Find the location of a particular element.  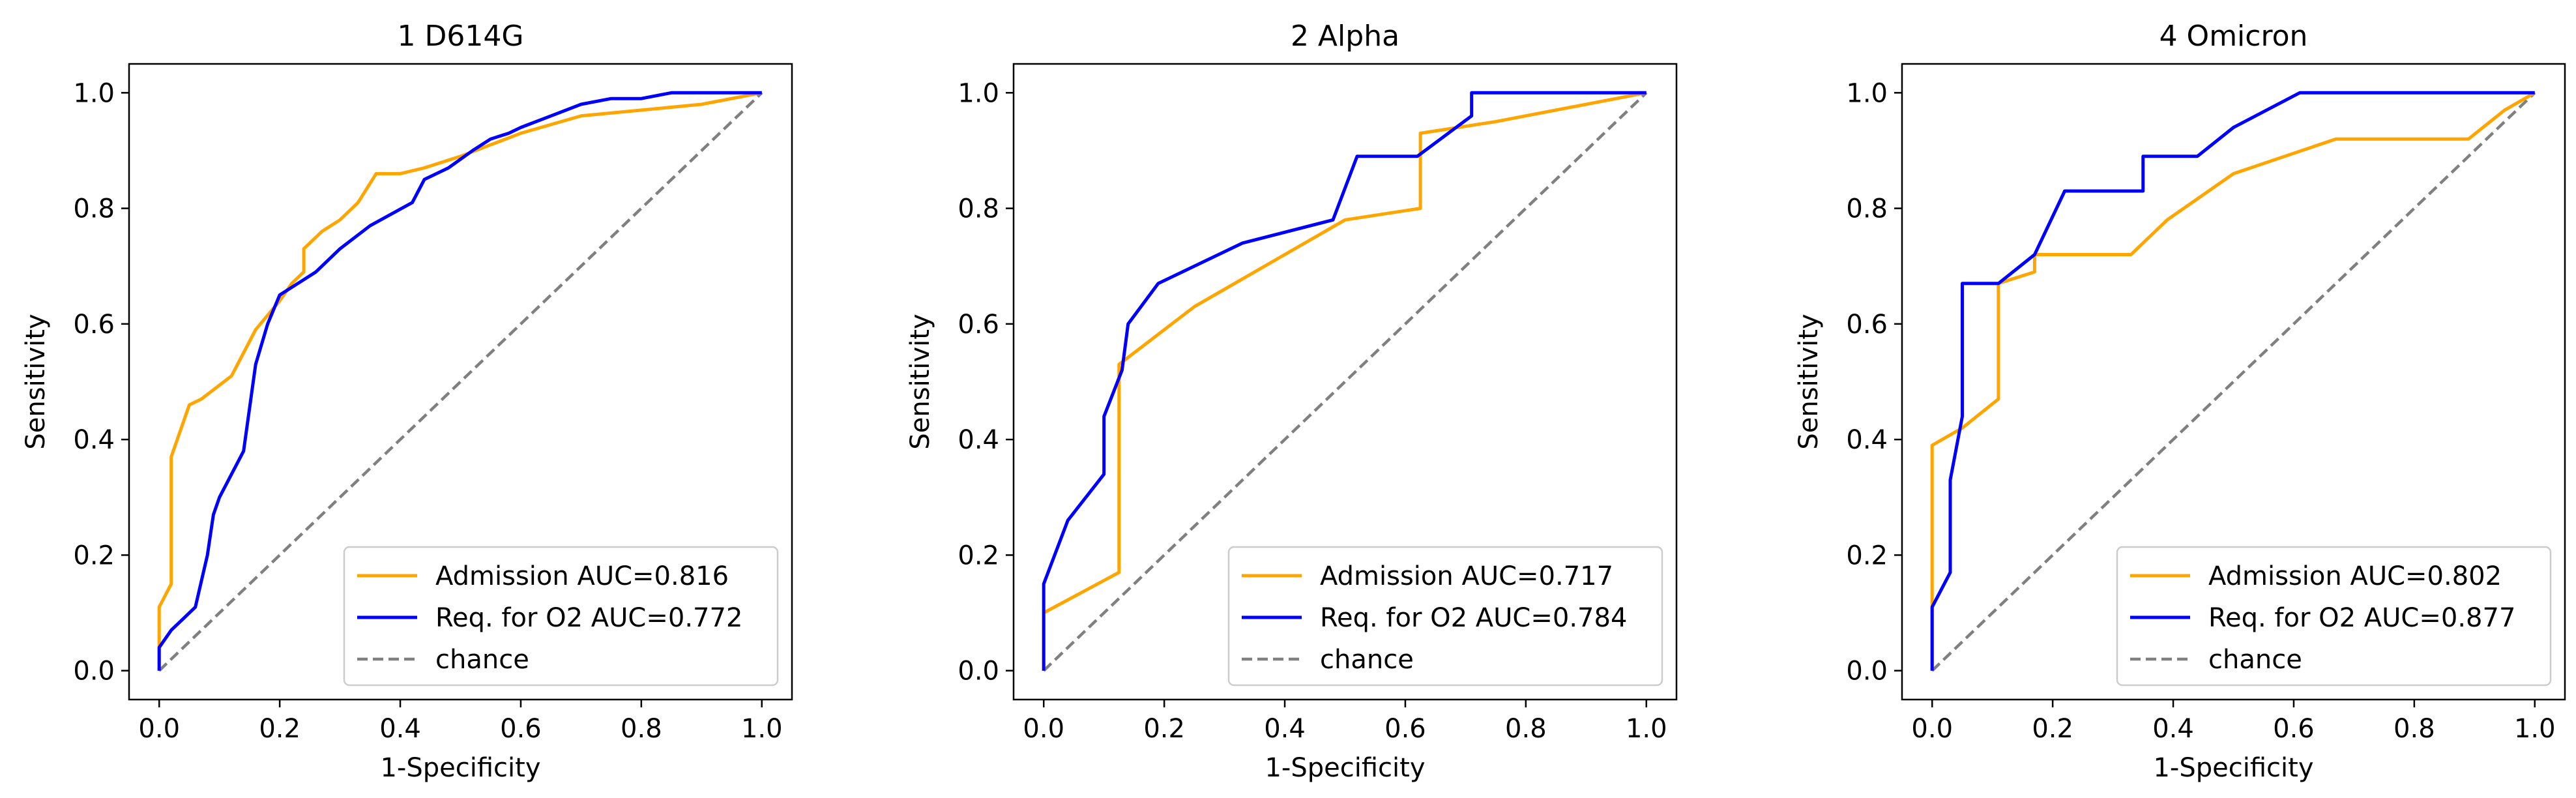

legend-label: Req. for O2 AUC=0.784 is located at coordinates (1473, 618).